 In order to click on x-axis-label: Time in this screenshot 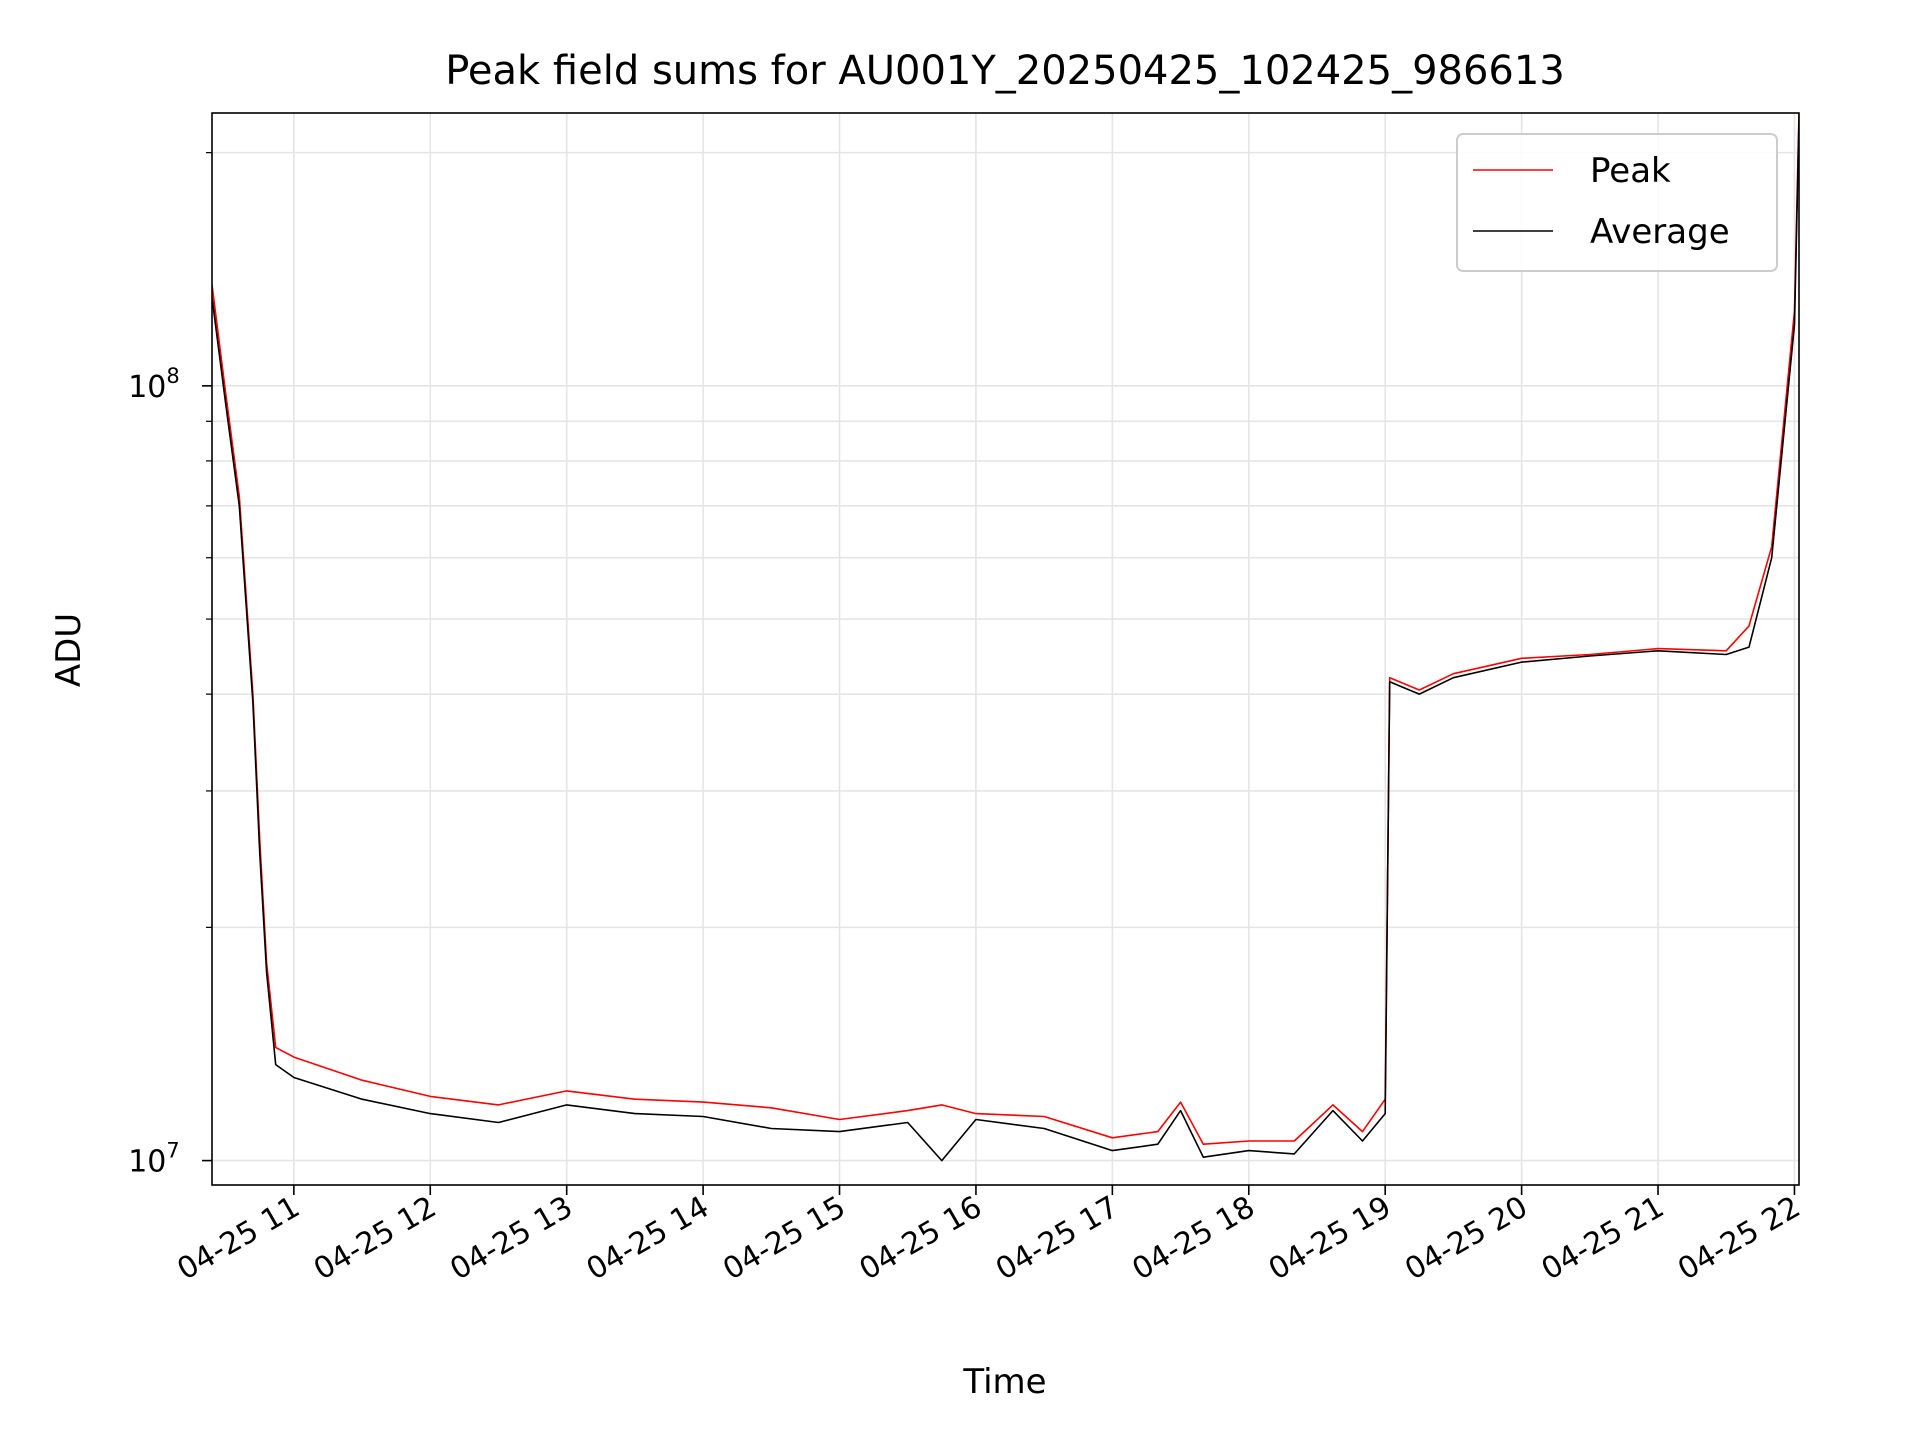, I will do `click(1004, 1382)`.